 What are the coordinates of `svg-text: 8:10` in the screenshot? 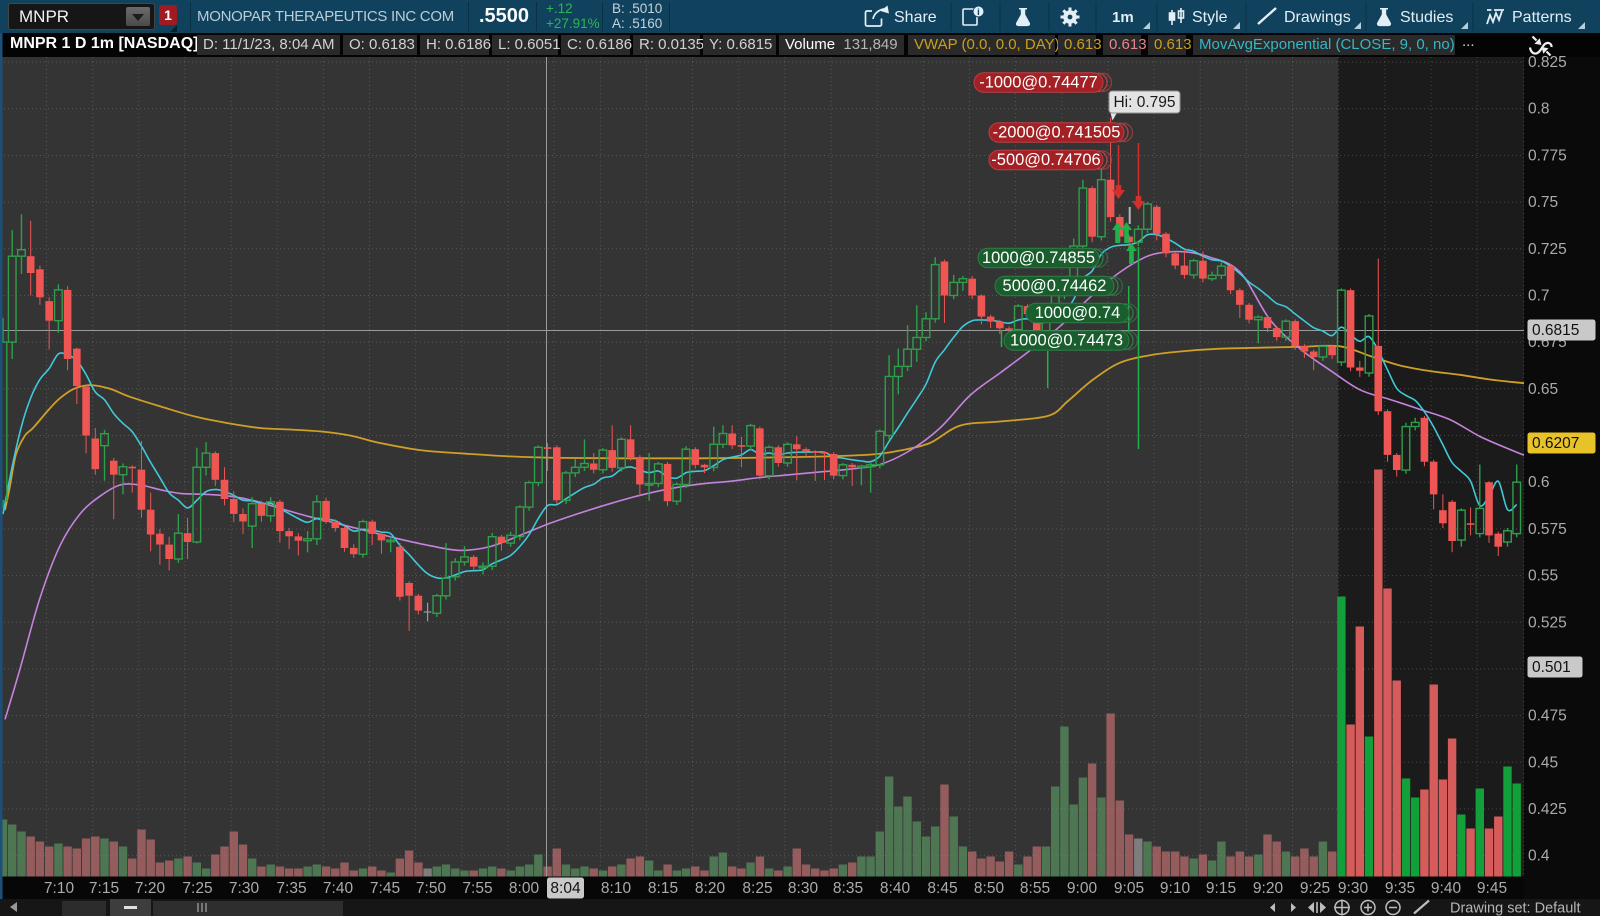 It's located at (616, 888).